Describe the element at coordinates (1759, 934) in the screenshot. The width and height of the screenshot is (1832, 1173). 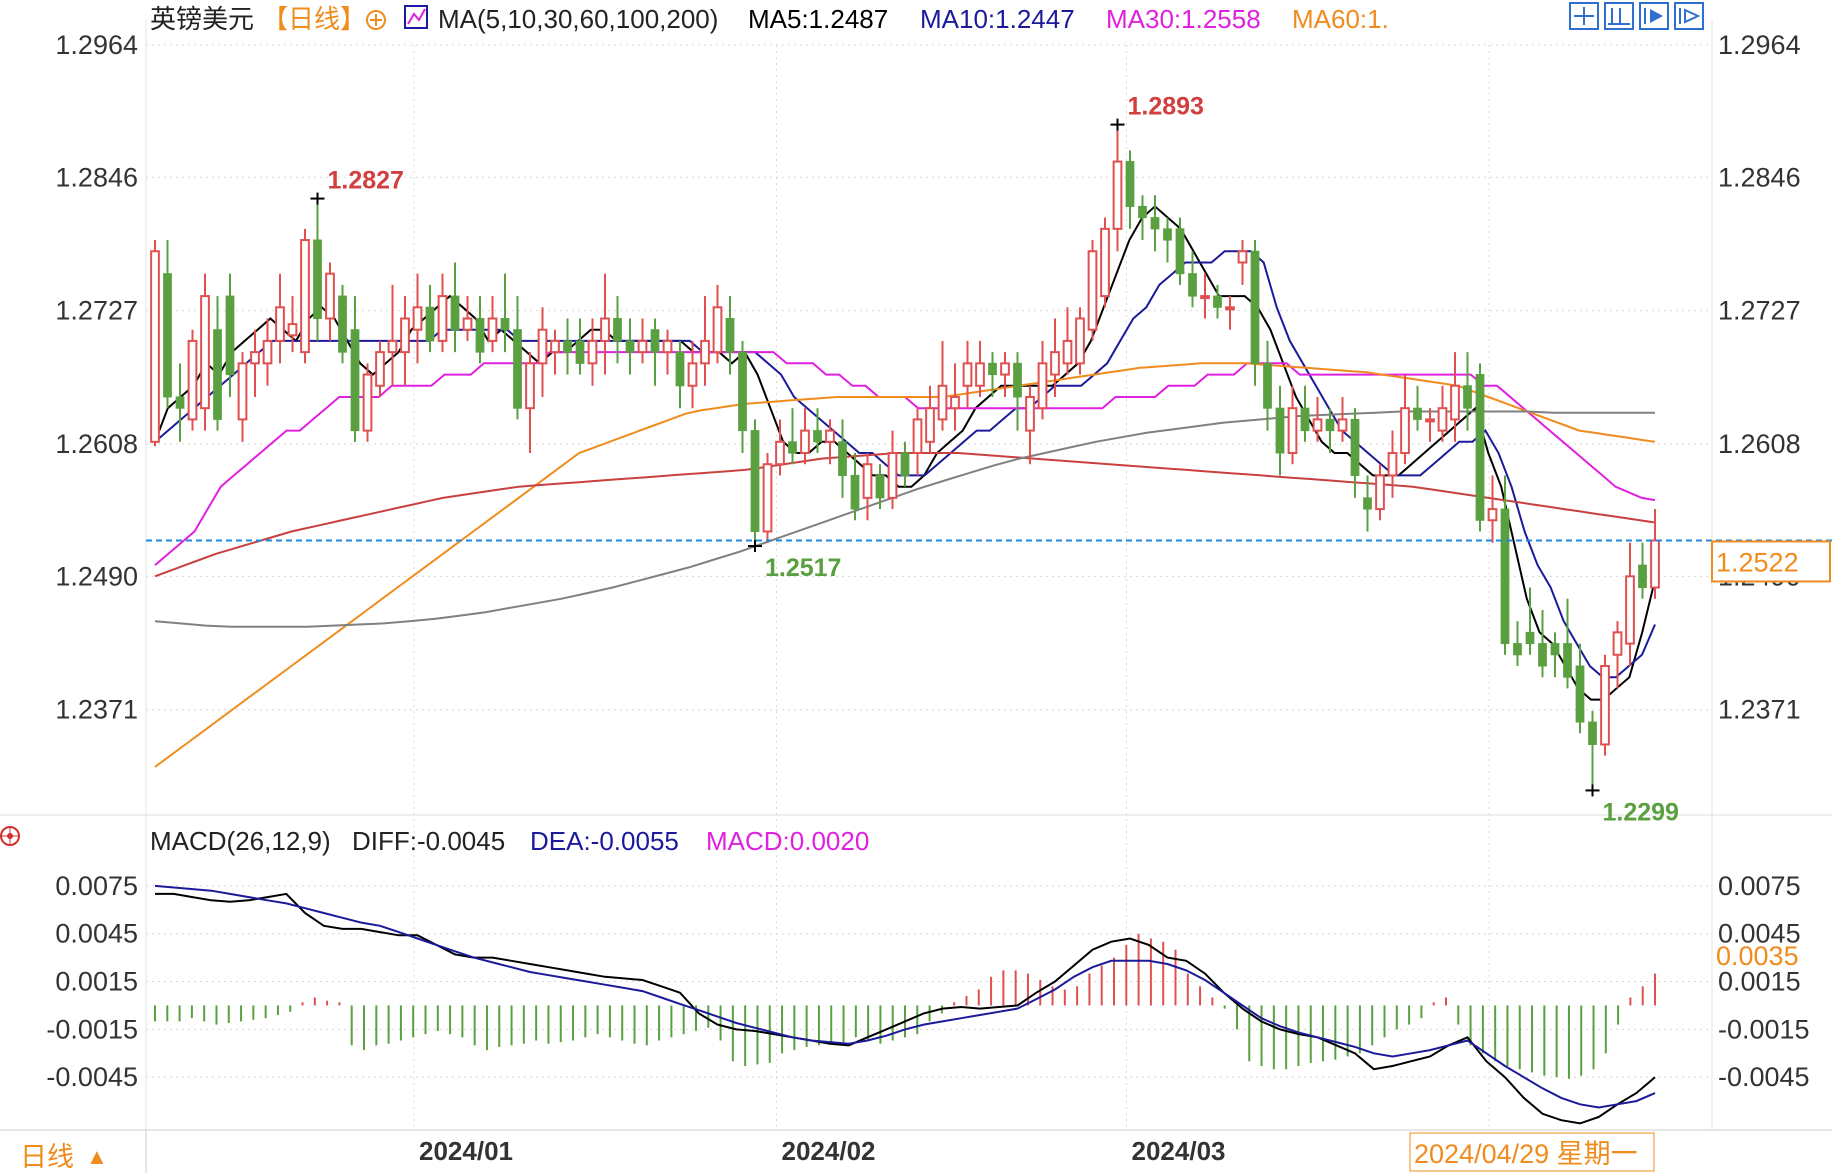
I see `macd-tick-label: 0.0045` at that location.